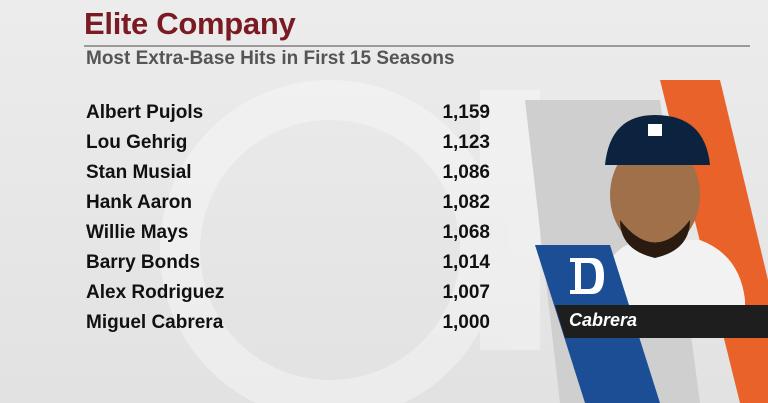 This screenshot has width=768, height=403. Describe the element at coordinates (603, 320) in the screenshot. I see `player-name: Cabrera` at that location.